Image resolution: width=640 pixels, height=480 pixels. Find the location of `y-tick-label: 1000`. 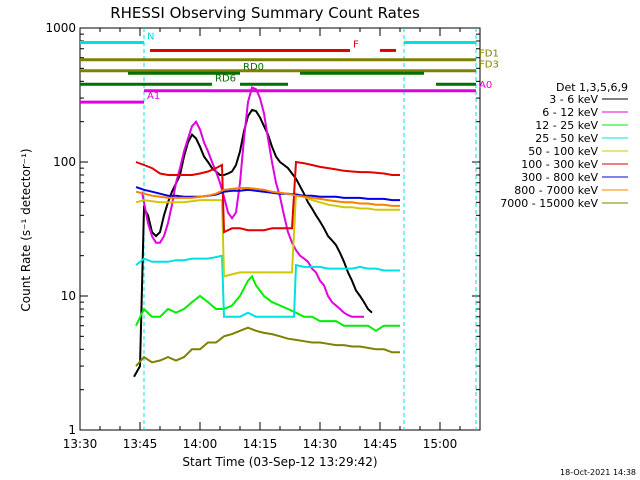

y-tick-label: 1000 is located at coordinates (60, 28).